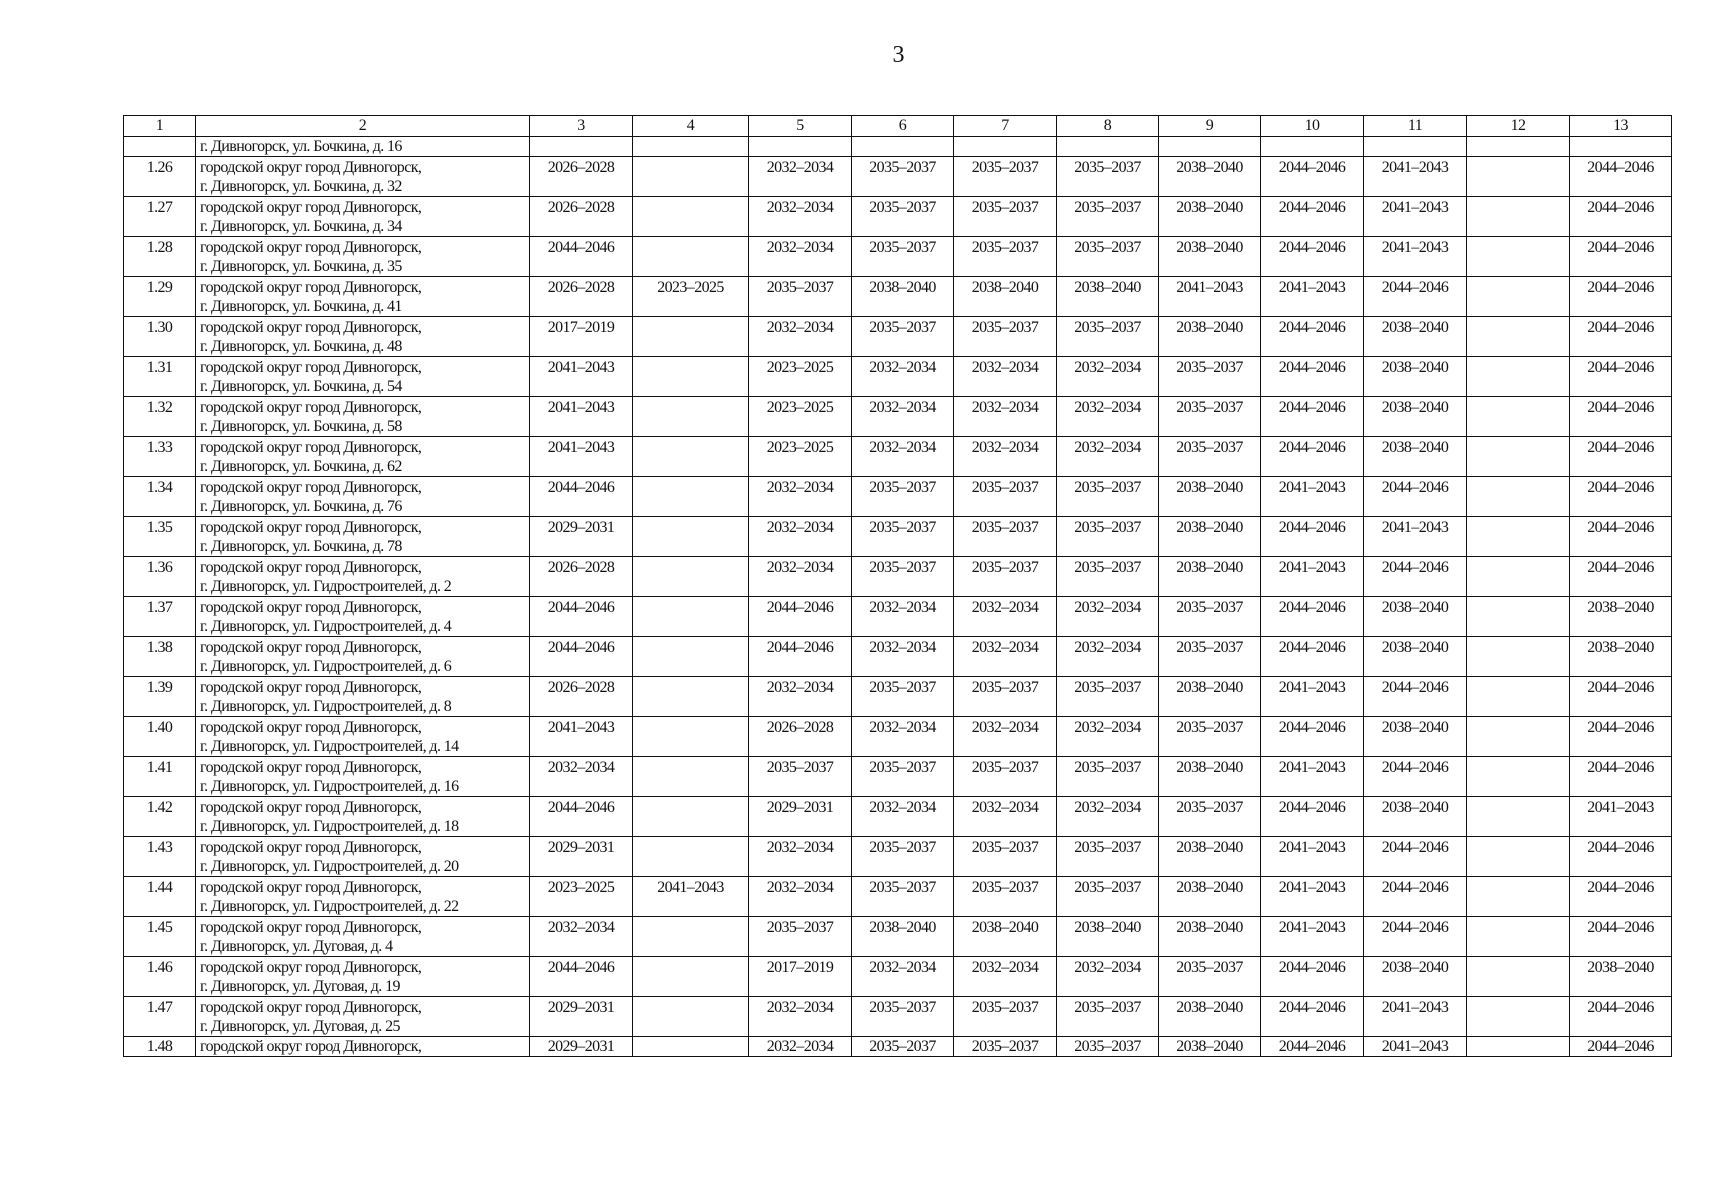 This screenshot has width=1717, height=1200. I want to click on period-cell-col-5: 2044–2046, so click(800, 616).